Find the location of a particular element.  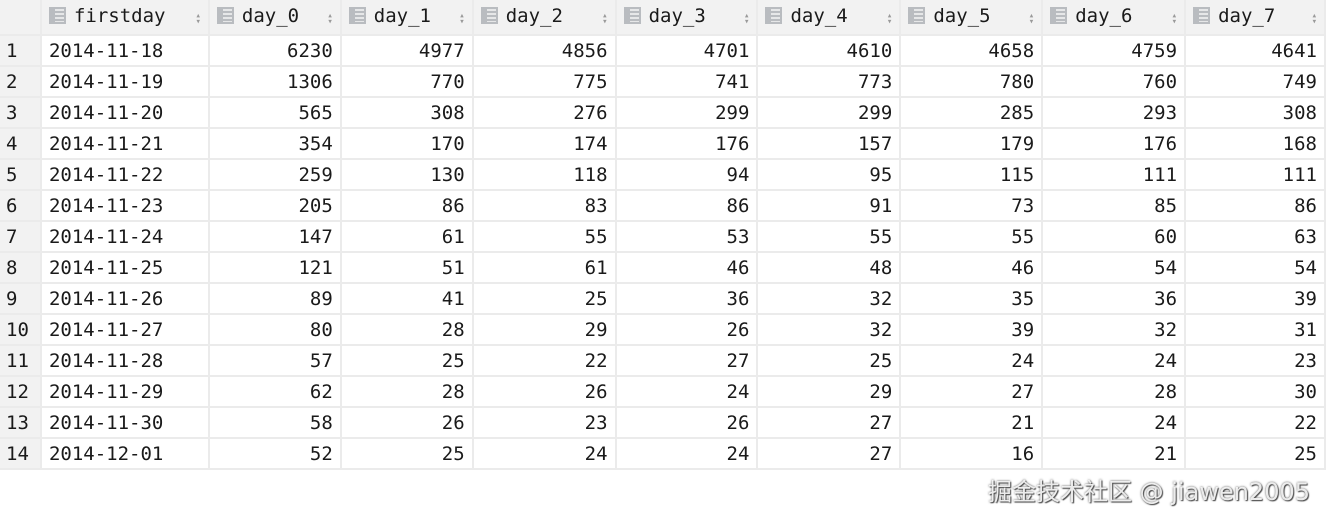

cell-day_2: 174 is located at coordinates (544, 144).